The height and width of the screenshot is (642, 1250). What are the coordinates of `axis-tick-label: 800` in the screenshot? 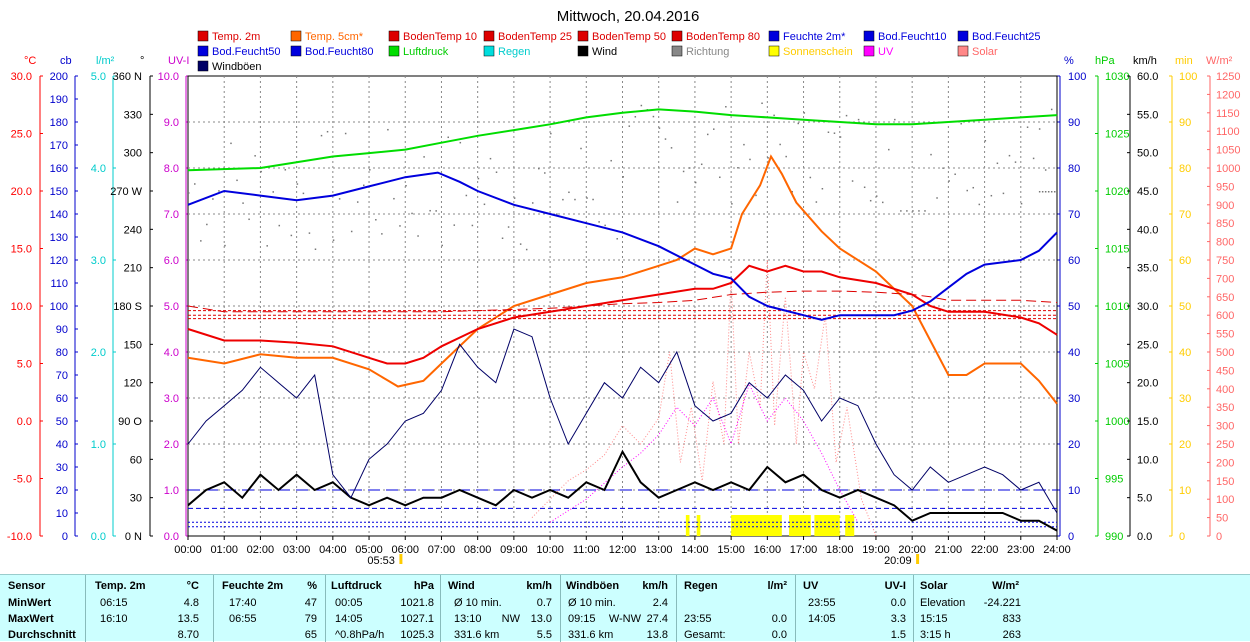 It's located at (1225, 243).